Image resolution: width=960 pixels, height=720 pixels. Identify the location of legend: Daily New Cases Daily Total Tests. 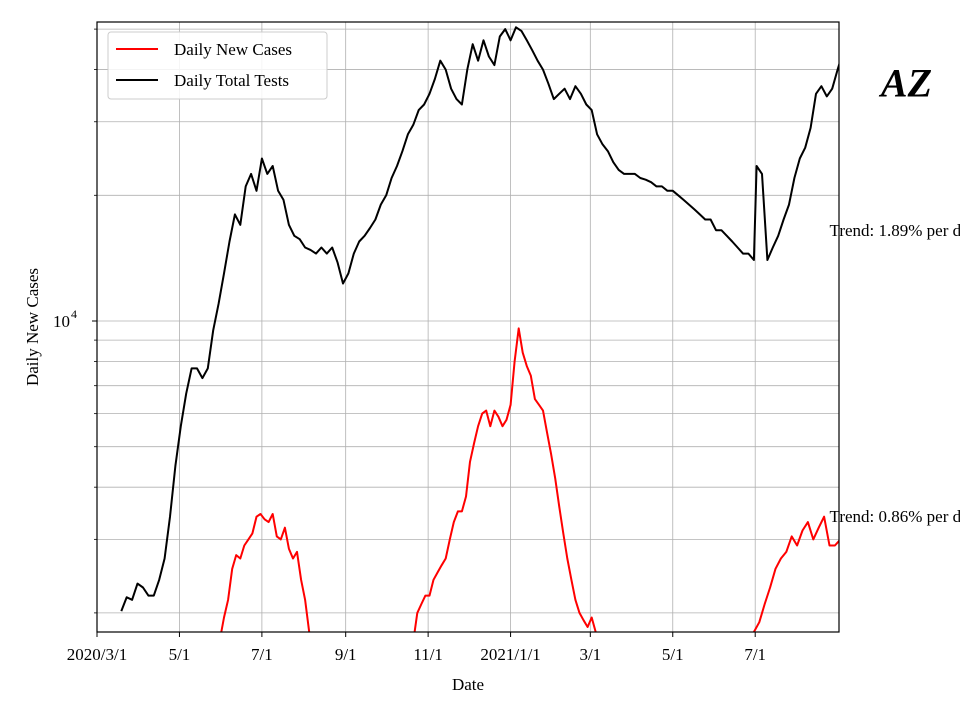
(217, 65).